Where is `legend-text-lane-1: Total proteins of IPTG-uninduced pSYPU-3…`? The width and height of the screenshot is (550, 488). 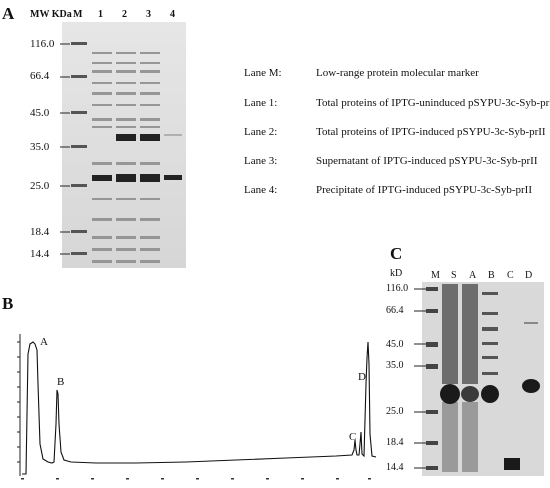 legend-text-lane-1: Total proteins of IPTG-uninduced pSYPU-3… is located at coordinates (433, 103).